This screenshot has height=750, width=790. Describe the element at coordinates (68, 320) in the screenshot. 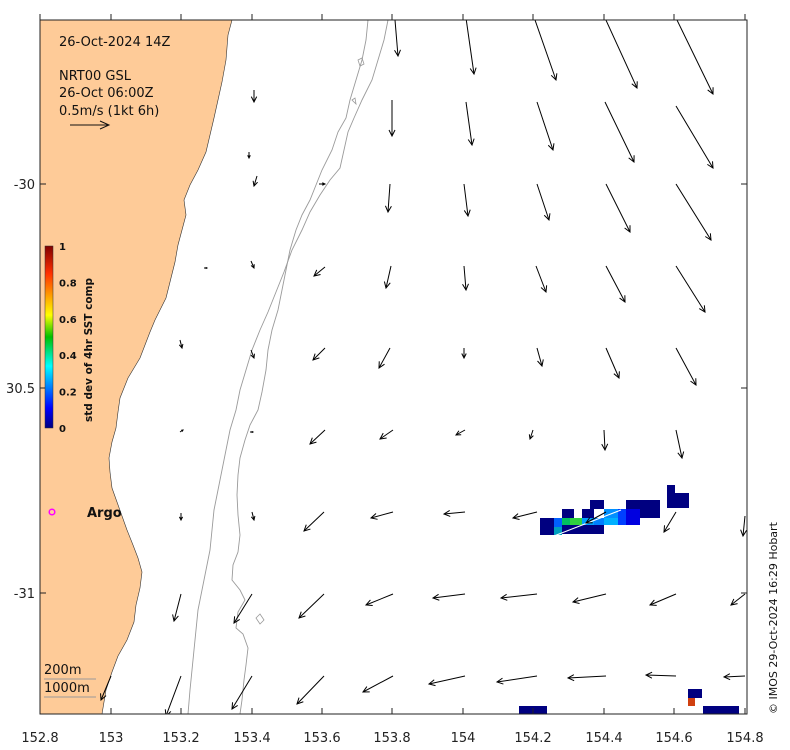

I see `colorbar-tick-label: 0.6` at that location.